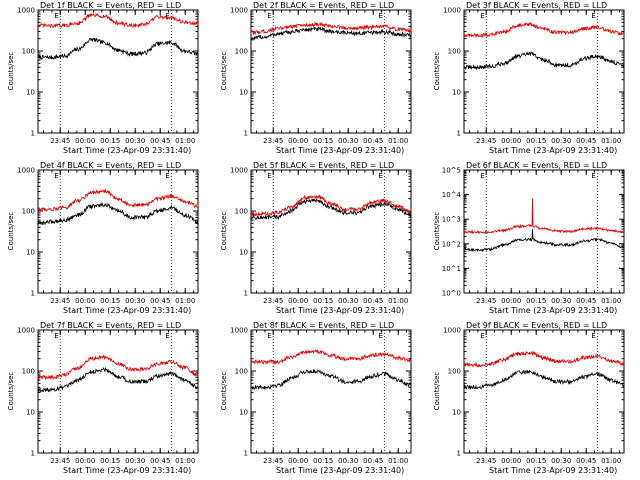 This screenshot has width=640, height=480. Describe the element at coordinates (537, 5) in the screenshot. I see `chart-title: Det 3f BLACK = Events, RED = LLD` at that location.